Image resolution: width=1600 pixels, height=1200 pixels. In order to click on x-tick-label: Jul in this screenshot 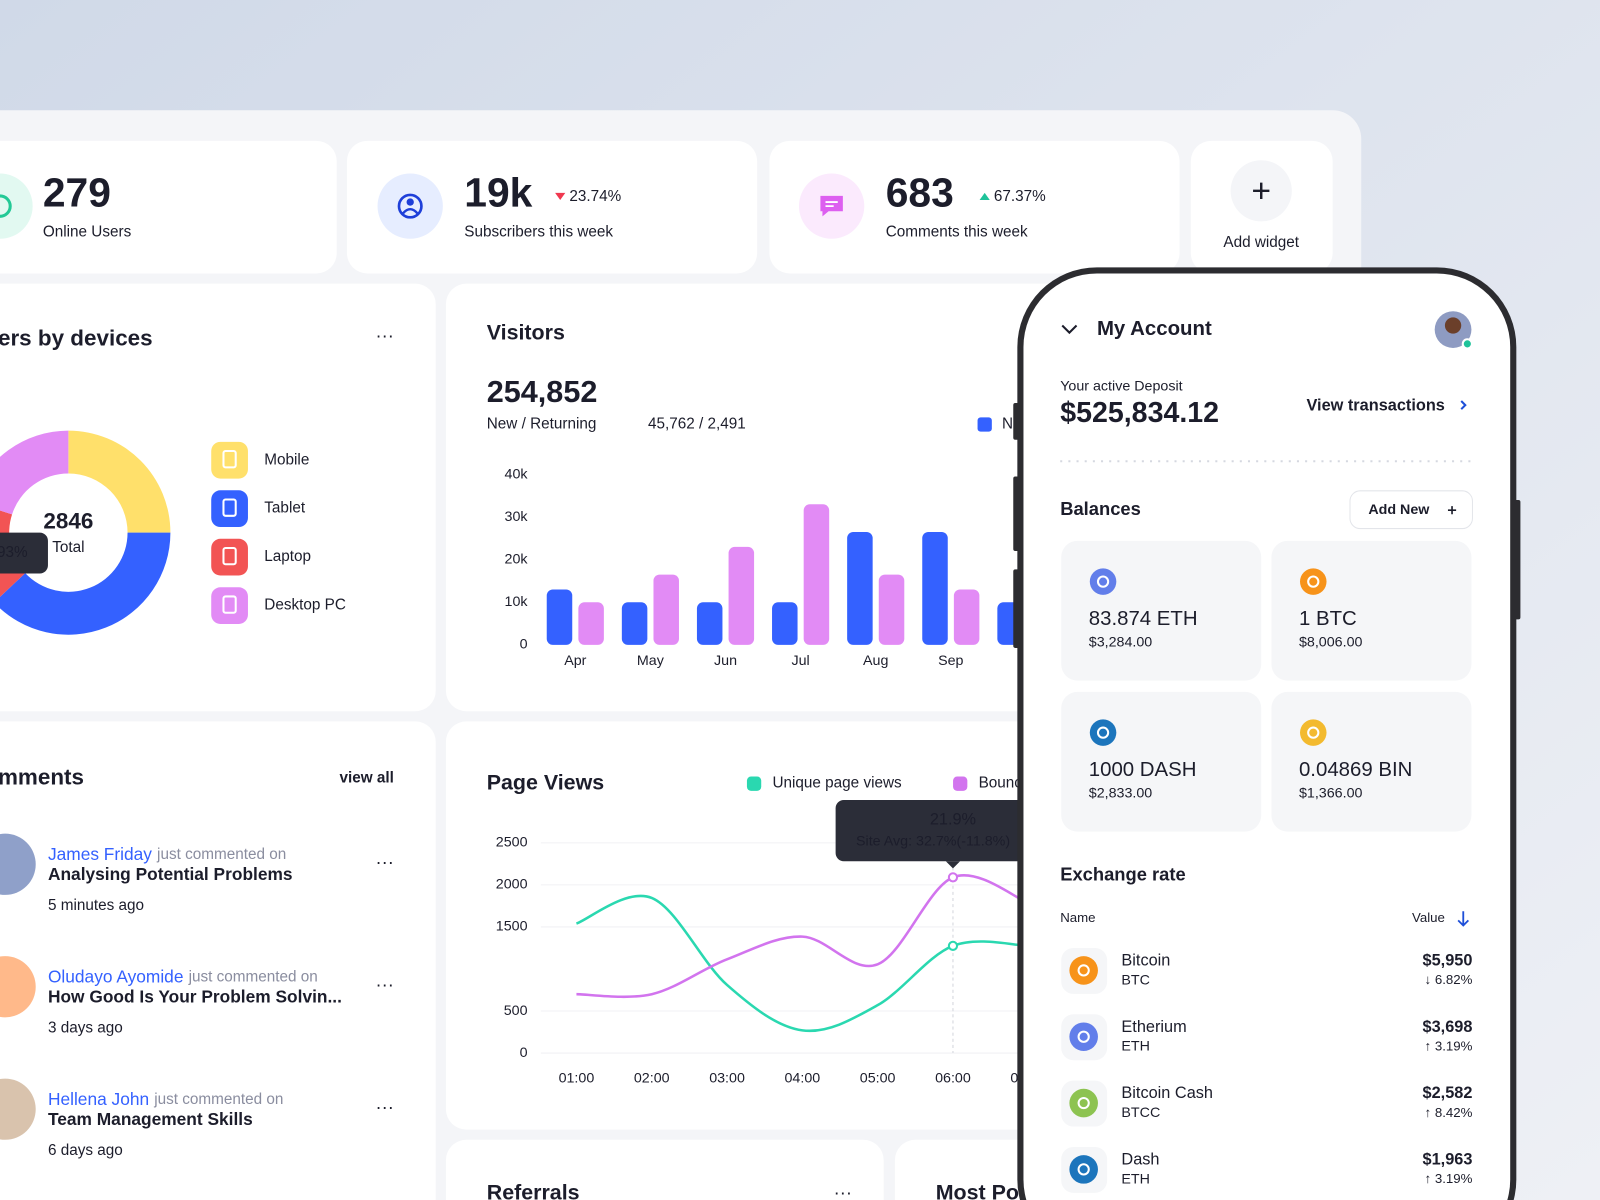, I will do `click(800, 661)`.